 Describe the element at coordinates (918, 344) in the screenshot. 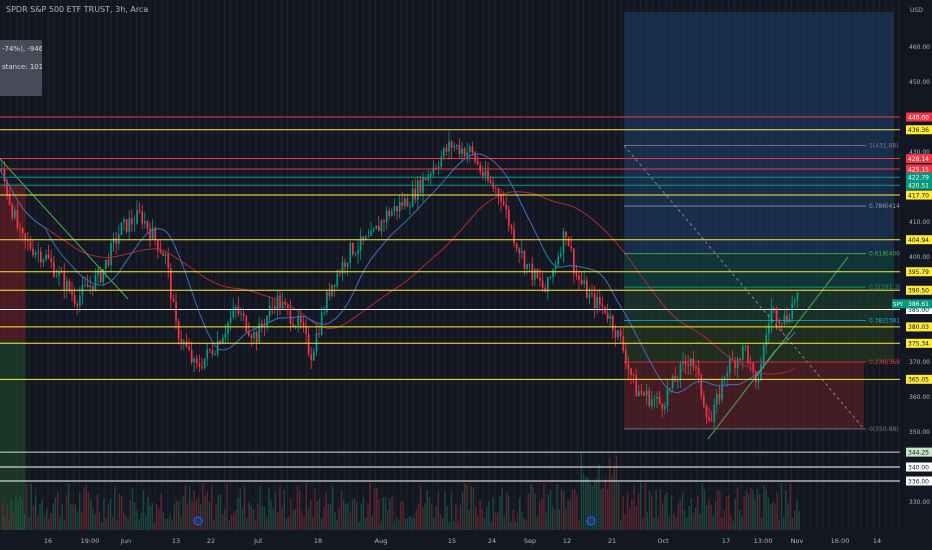

I see `price-tag-label: 375.34` at that location.